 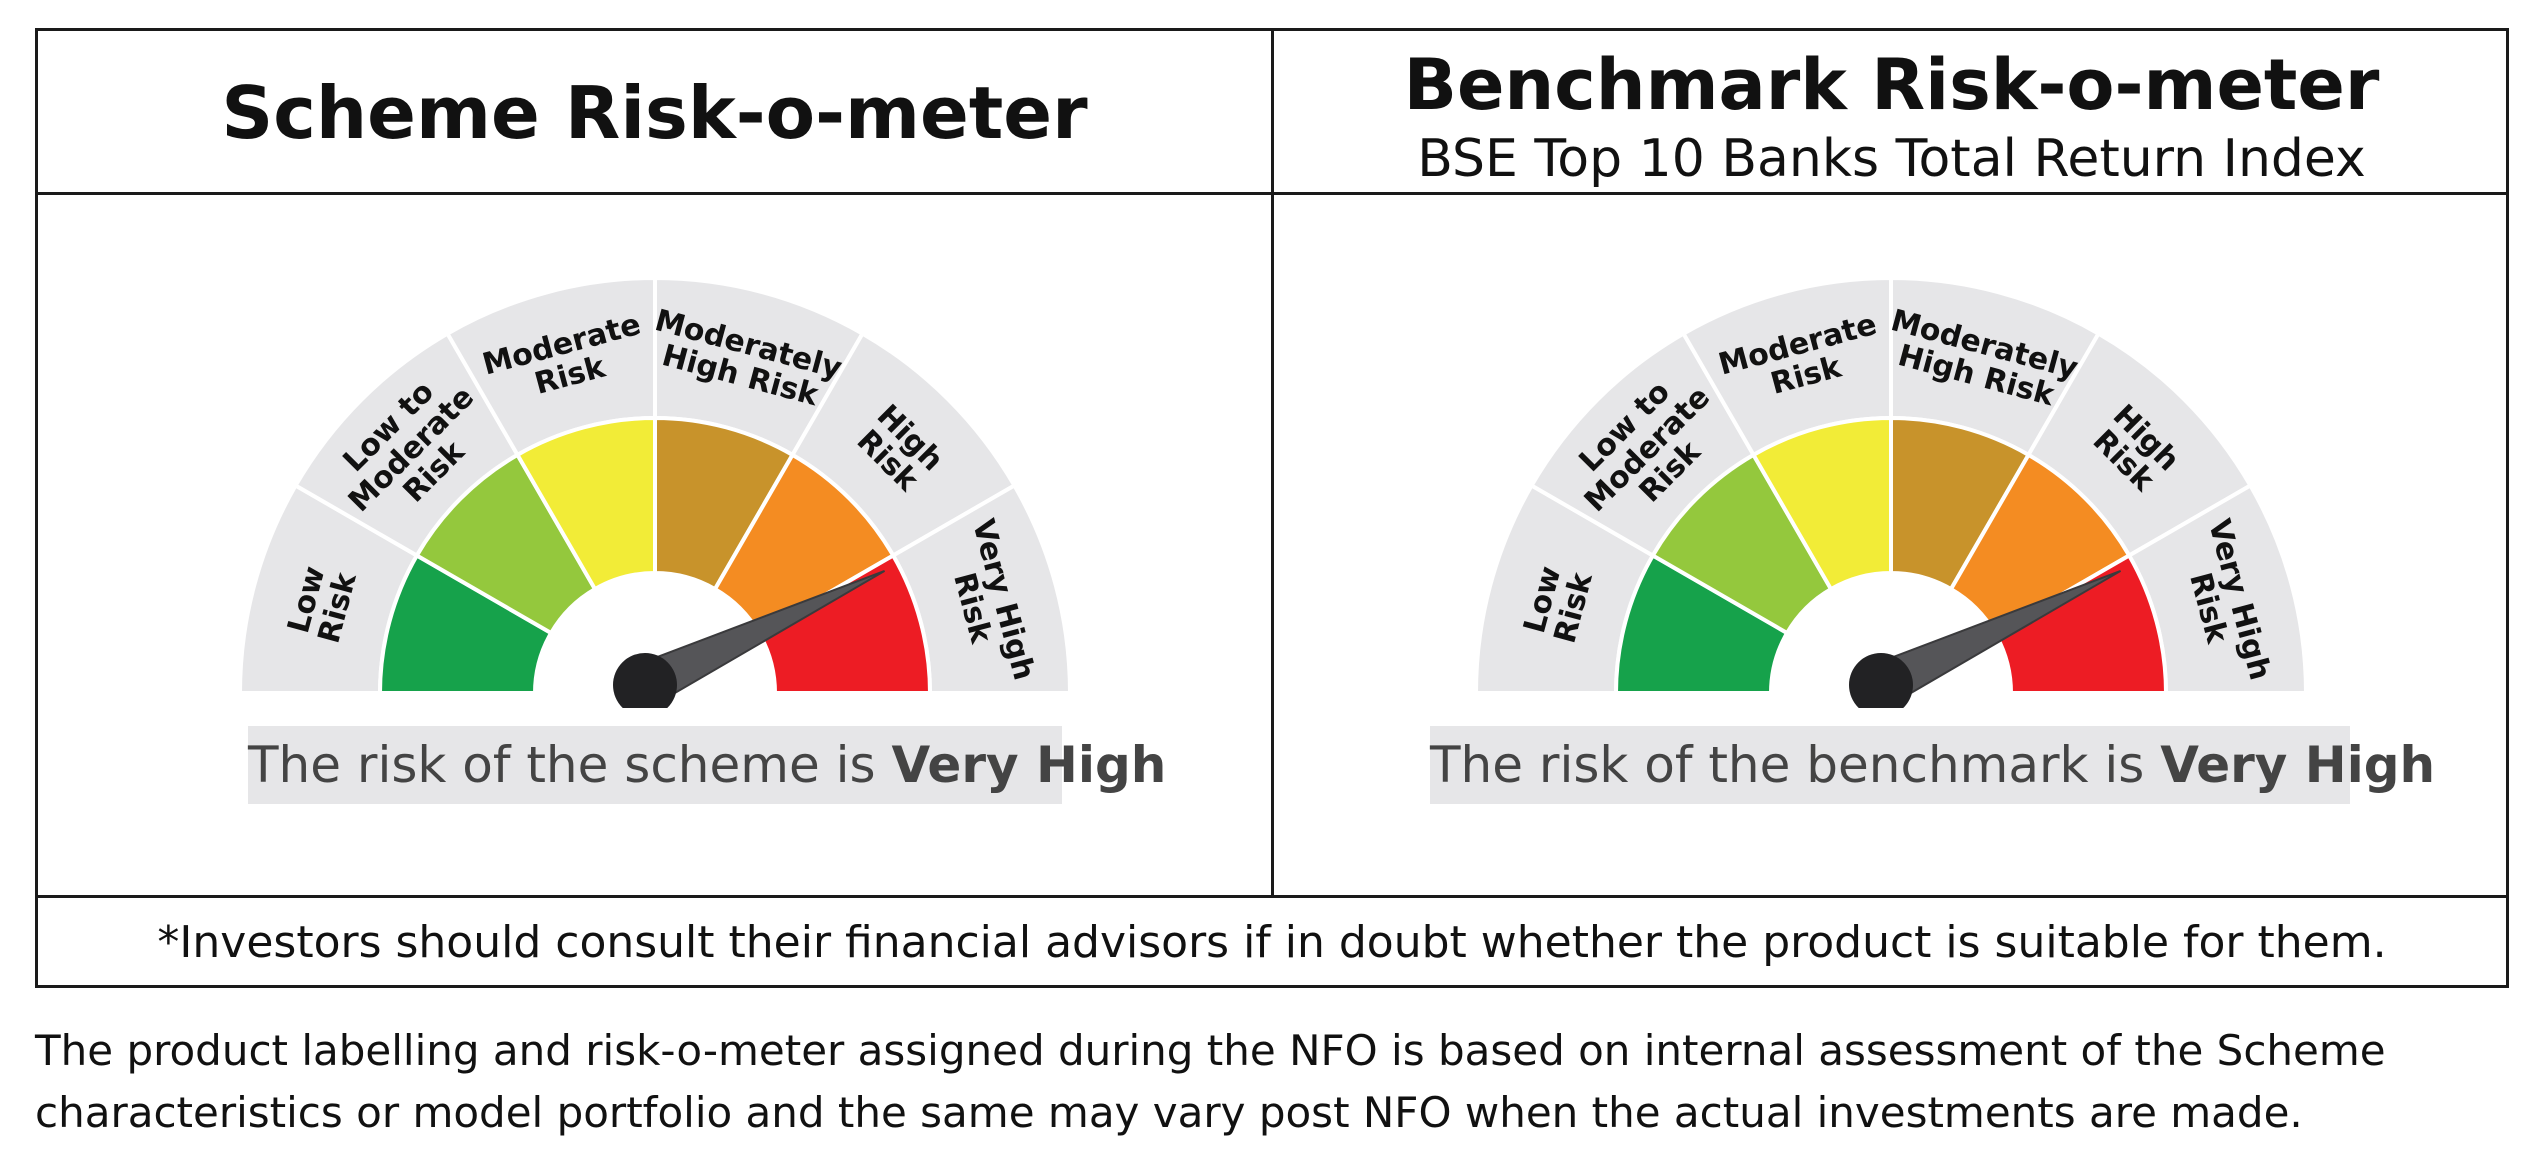 I want to click on scheme-label-0: LowRisk, so click(x=322, y=603).